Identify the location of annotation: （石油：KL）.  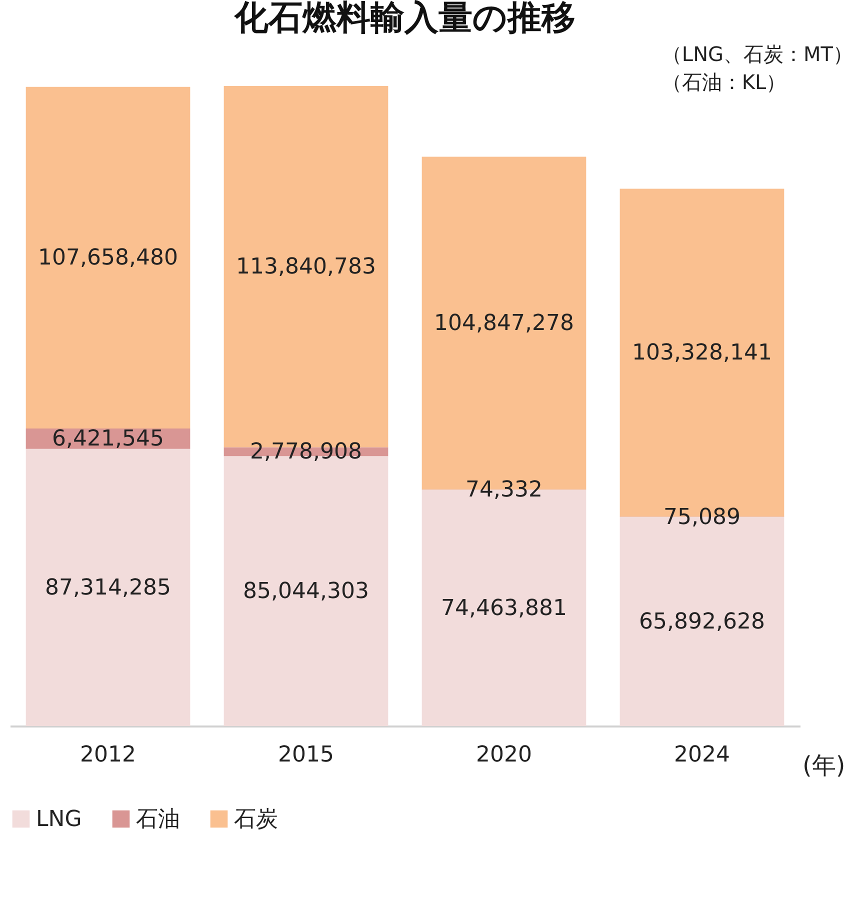
(725, 82).